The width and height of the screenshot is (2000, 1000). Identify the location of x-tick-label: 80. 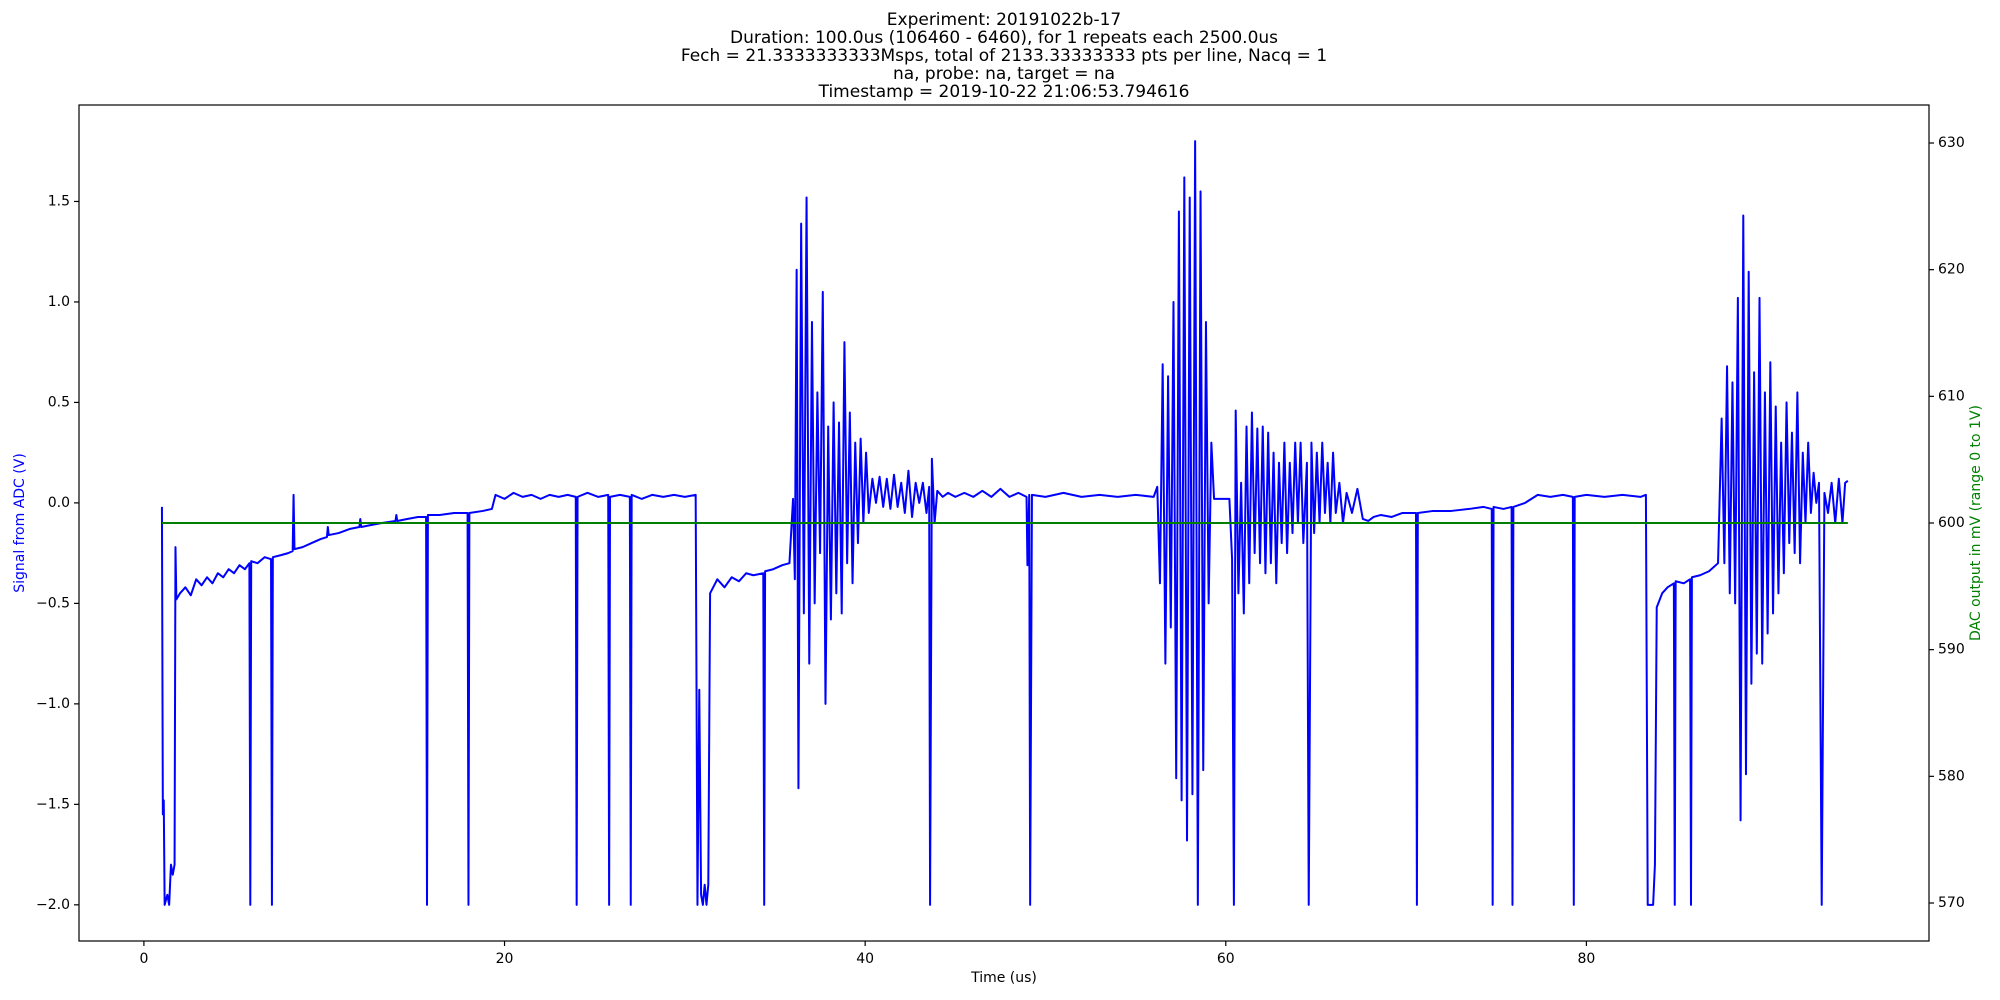
(1586, 959).